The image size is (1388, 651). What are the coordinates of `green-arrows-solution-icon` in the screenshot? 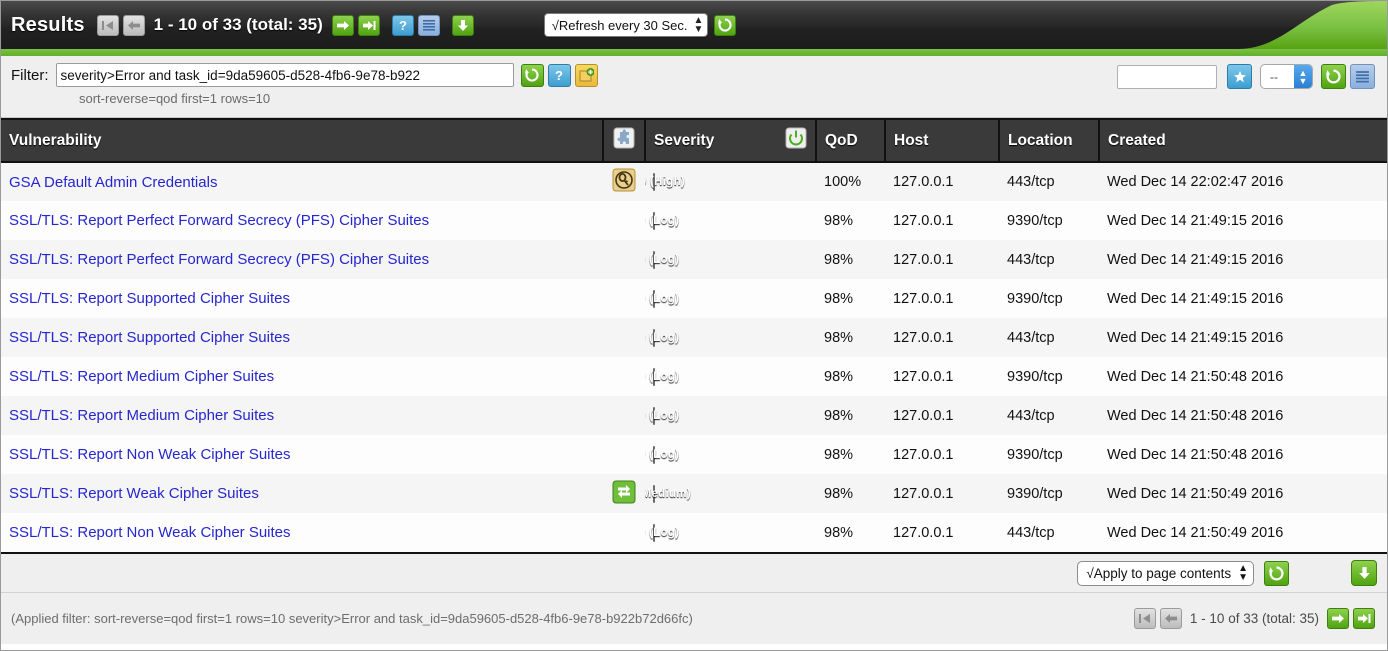 It's located at (624, 494).